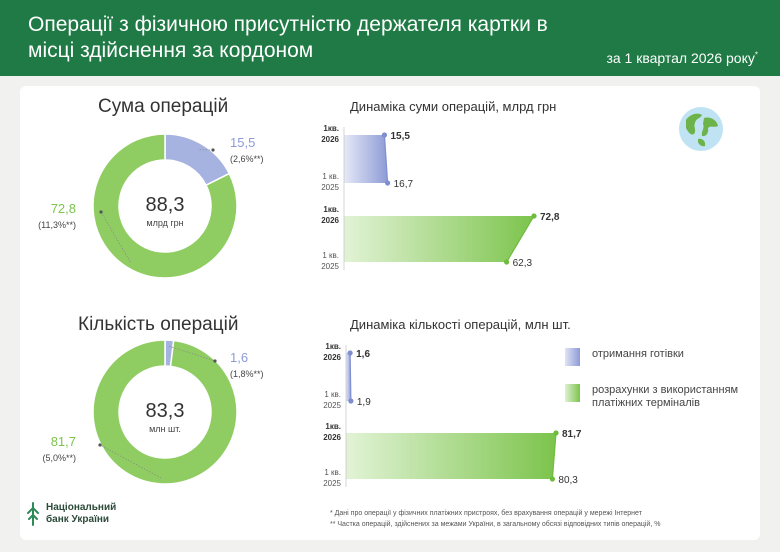 This screenshot has height=552, width=780. I want to click on count-dyn-edge-terminals, so click(554, 456).